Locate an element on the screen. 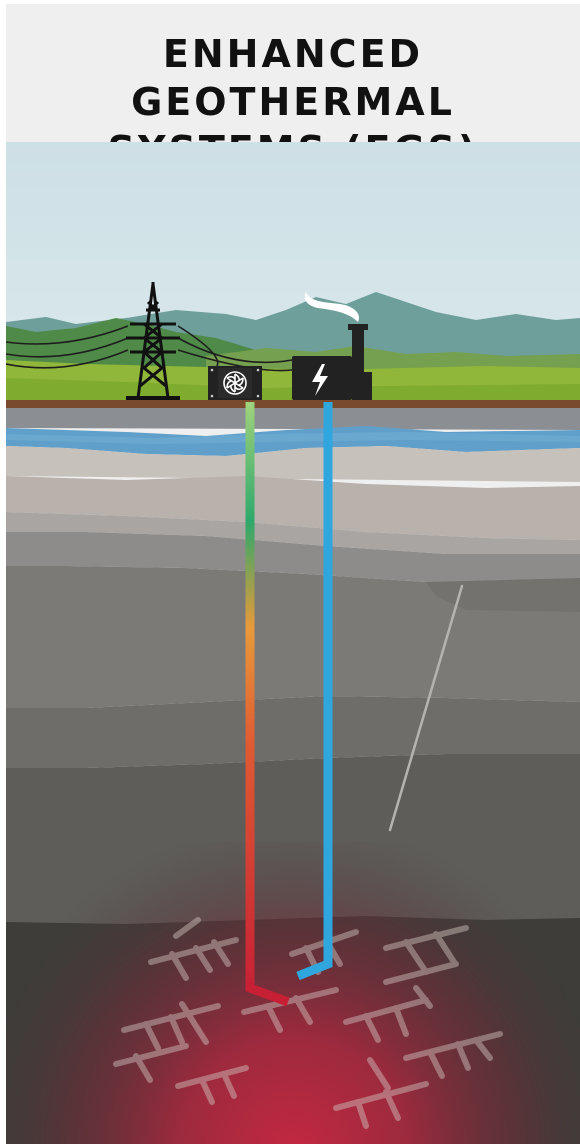  title-block: ENHANCED GEOTHERMAL SYSTEMS (EGS) is located at coordinates (293, 88).